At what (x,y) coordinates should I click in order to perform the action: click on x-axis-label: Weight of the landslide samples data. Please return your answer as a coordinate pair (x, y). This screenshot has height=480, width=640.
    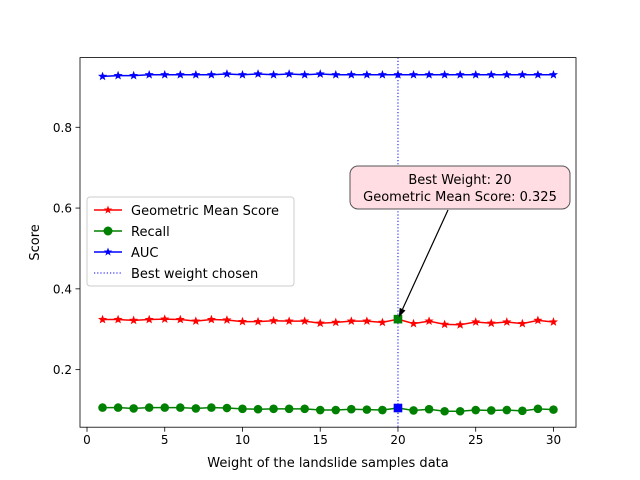
    Looking at the image, I should click on (327, 463).